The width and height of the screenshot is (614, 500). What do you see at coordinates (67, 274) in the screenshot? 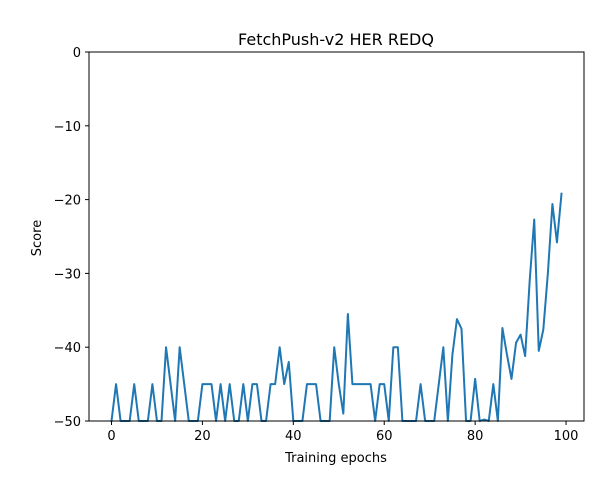
I see `y-tick-label--30: −30` at bounding box center [67, 274].